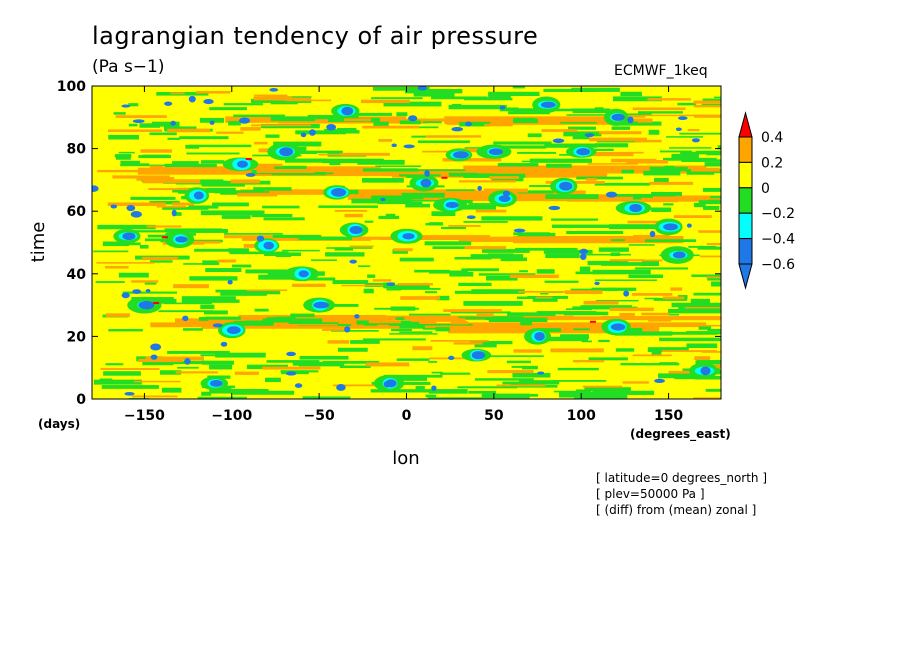  I want to click on chart-units: (Pa s−1), so click(128, 67).